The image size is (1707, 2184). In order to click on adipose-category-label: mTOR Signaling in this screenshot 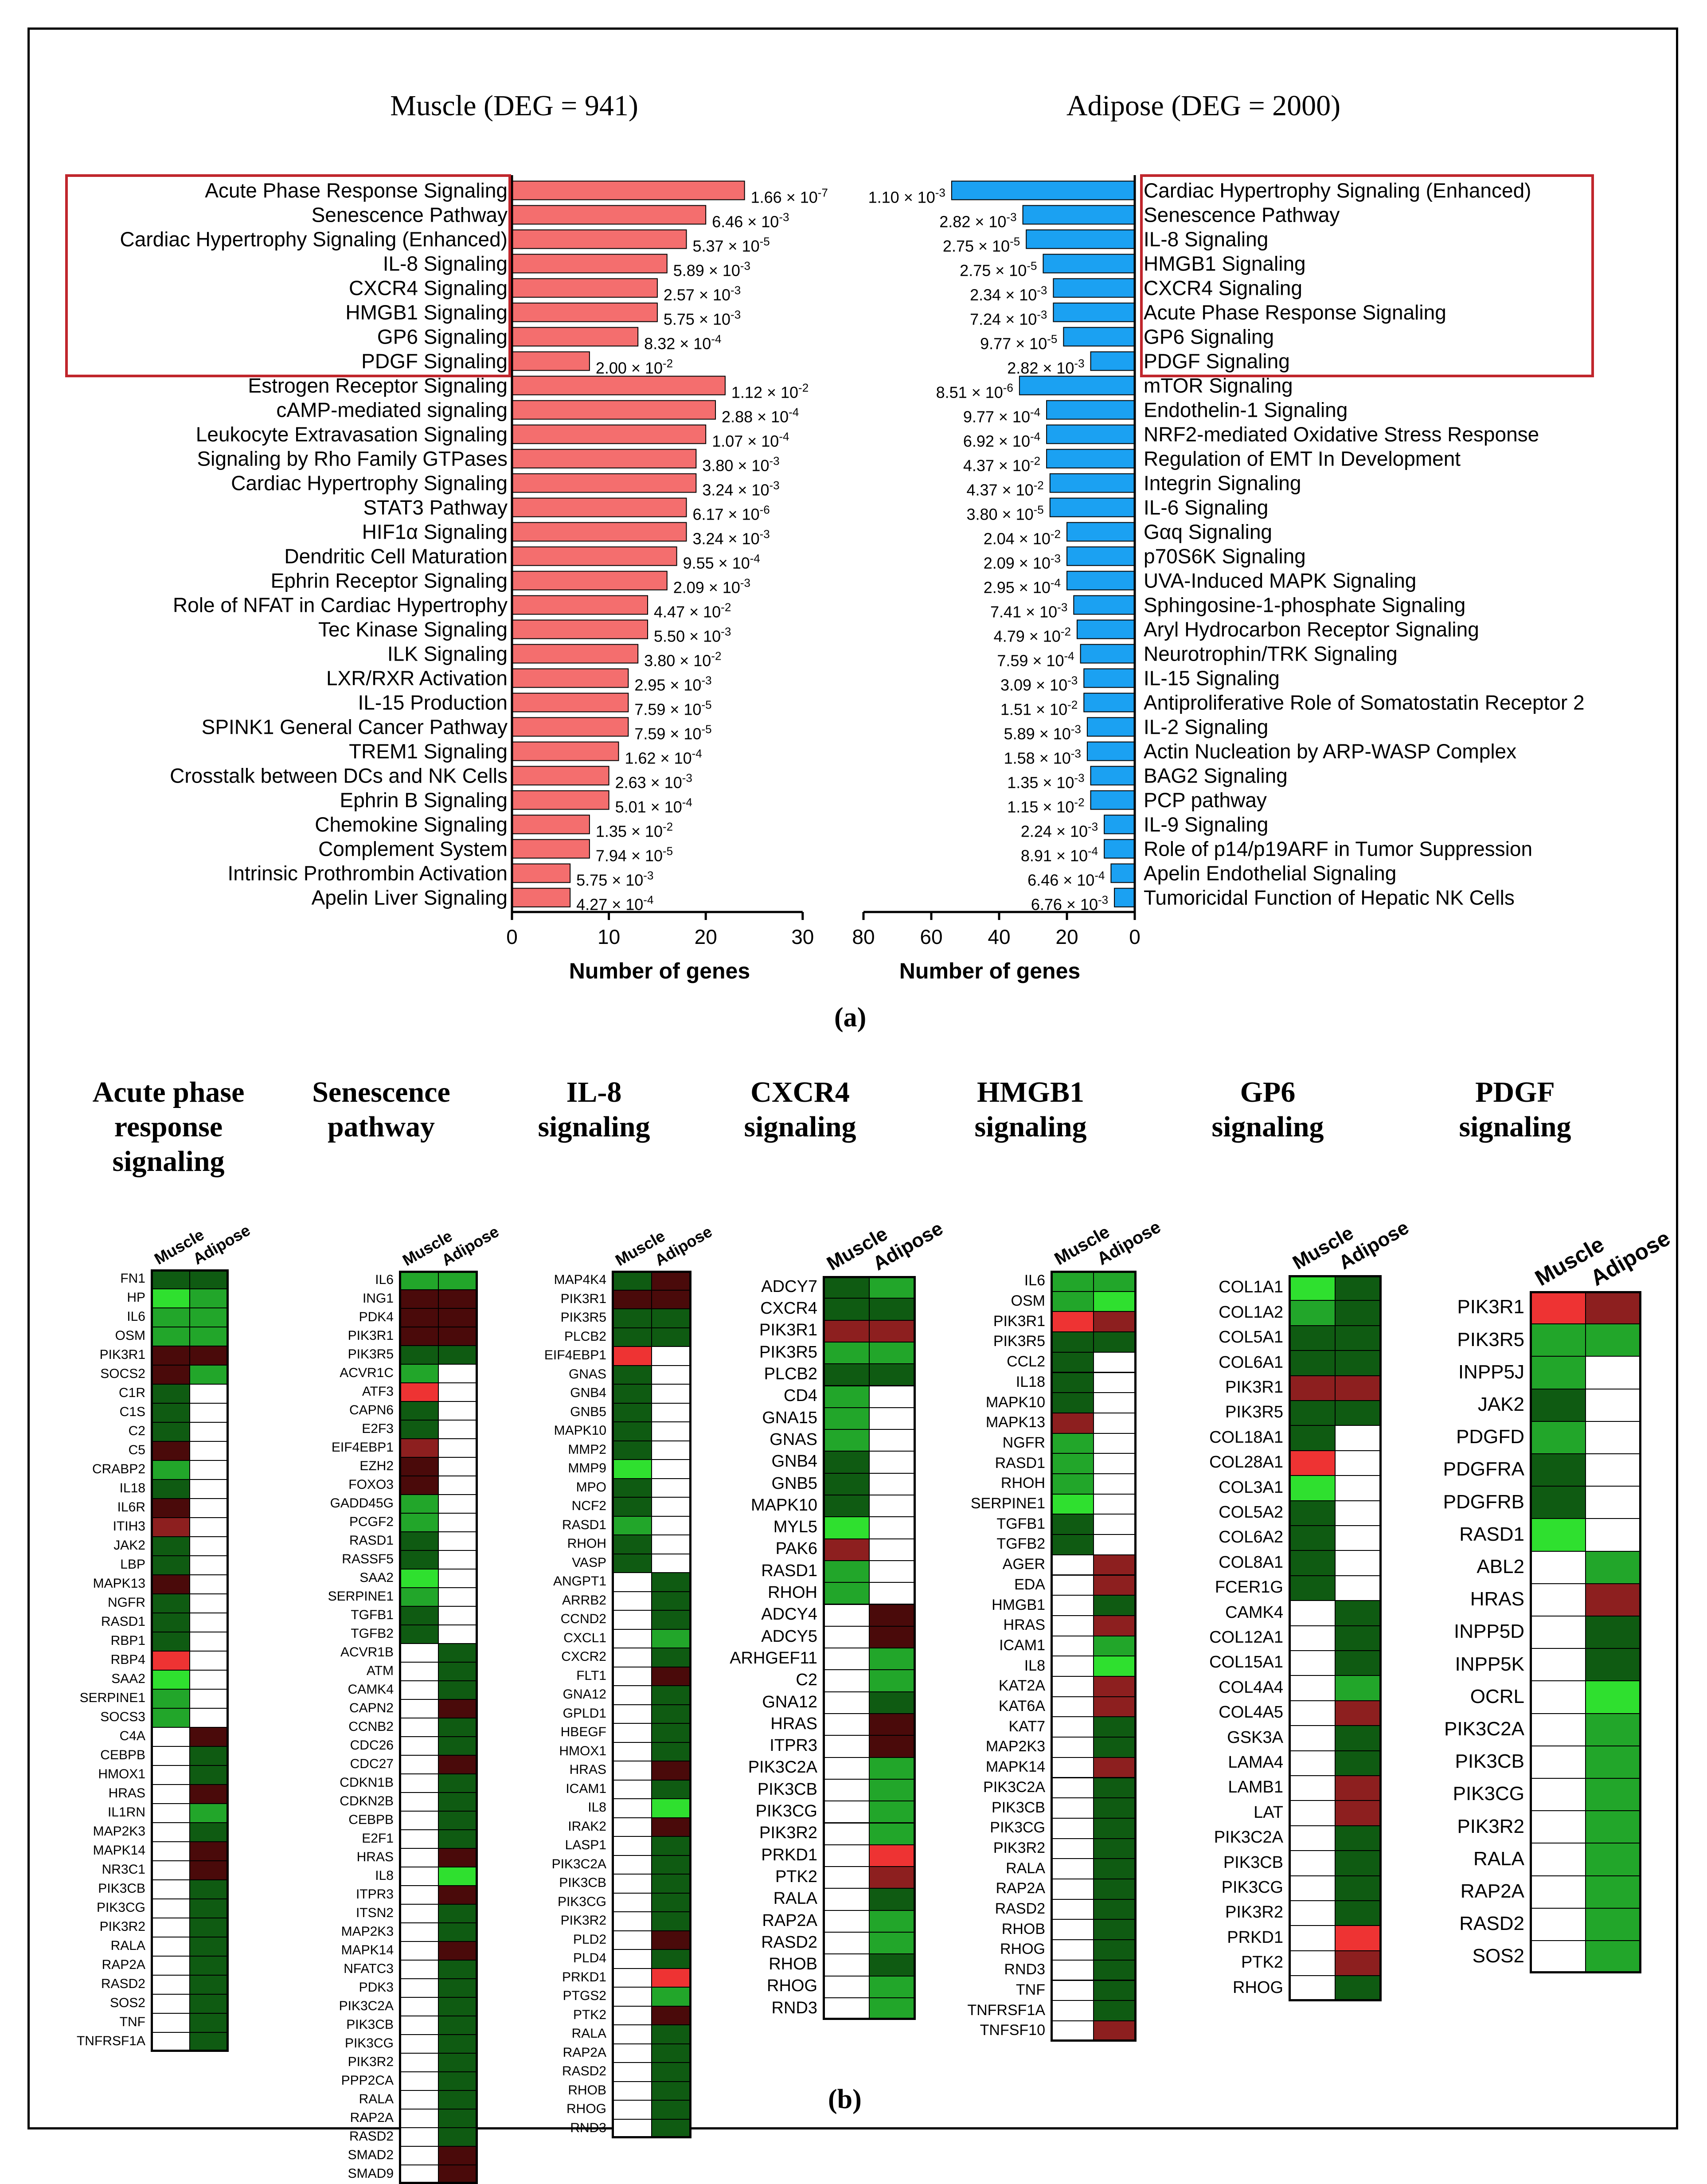, I will do `click(1218, 385)`.